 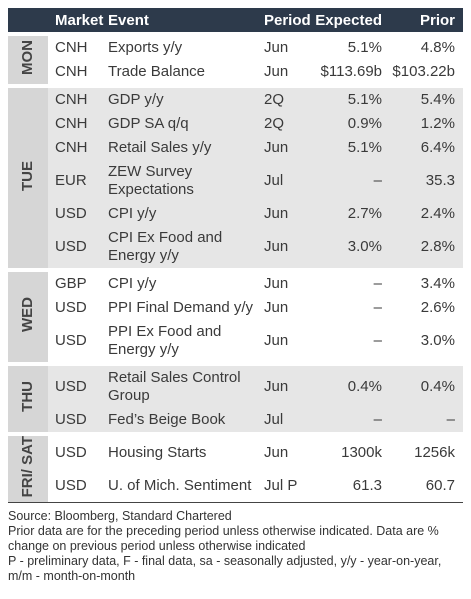 I want to click on event-row: USD Fed’s Beige Book Jul – –, so click(x=235, y=421).